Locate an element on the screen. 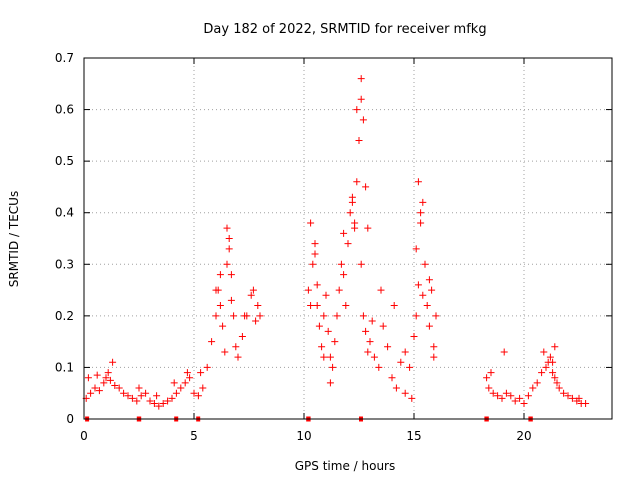  x-tick-label: 10 is located at coordinates (303, 436).